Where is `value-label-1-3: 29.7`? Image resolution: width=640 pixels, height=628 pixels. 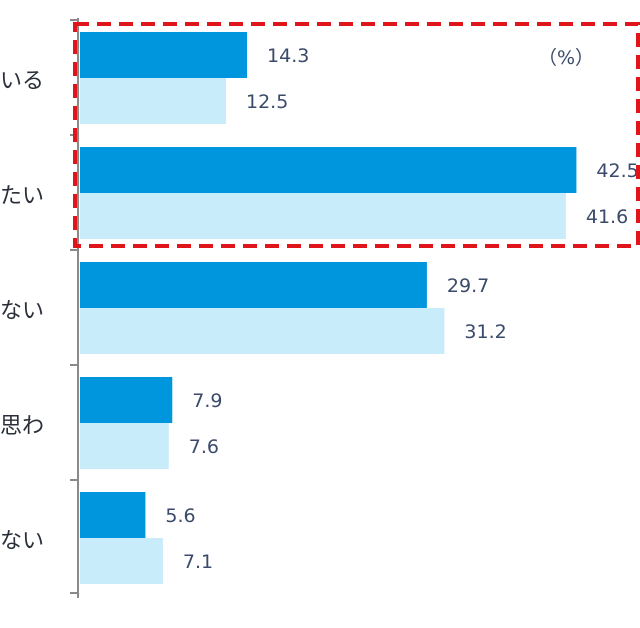
value-label-1-3: 29.7 is located at coordinates (468, 286).